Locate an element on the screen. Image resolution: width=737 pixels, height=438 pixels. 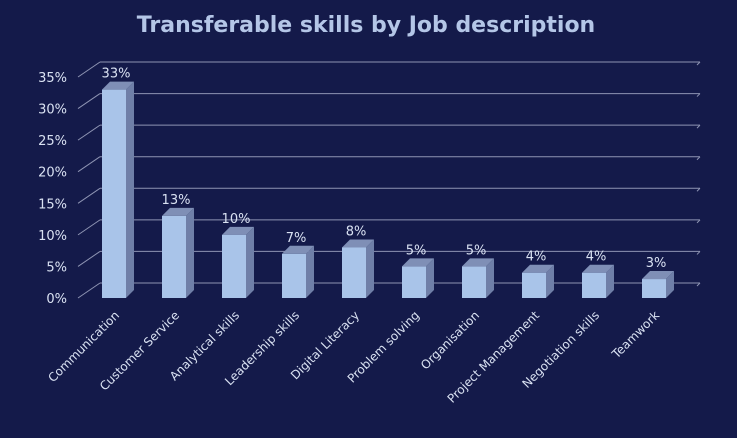
x-axis-label: Organisation is located at coordinates (450, 340).